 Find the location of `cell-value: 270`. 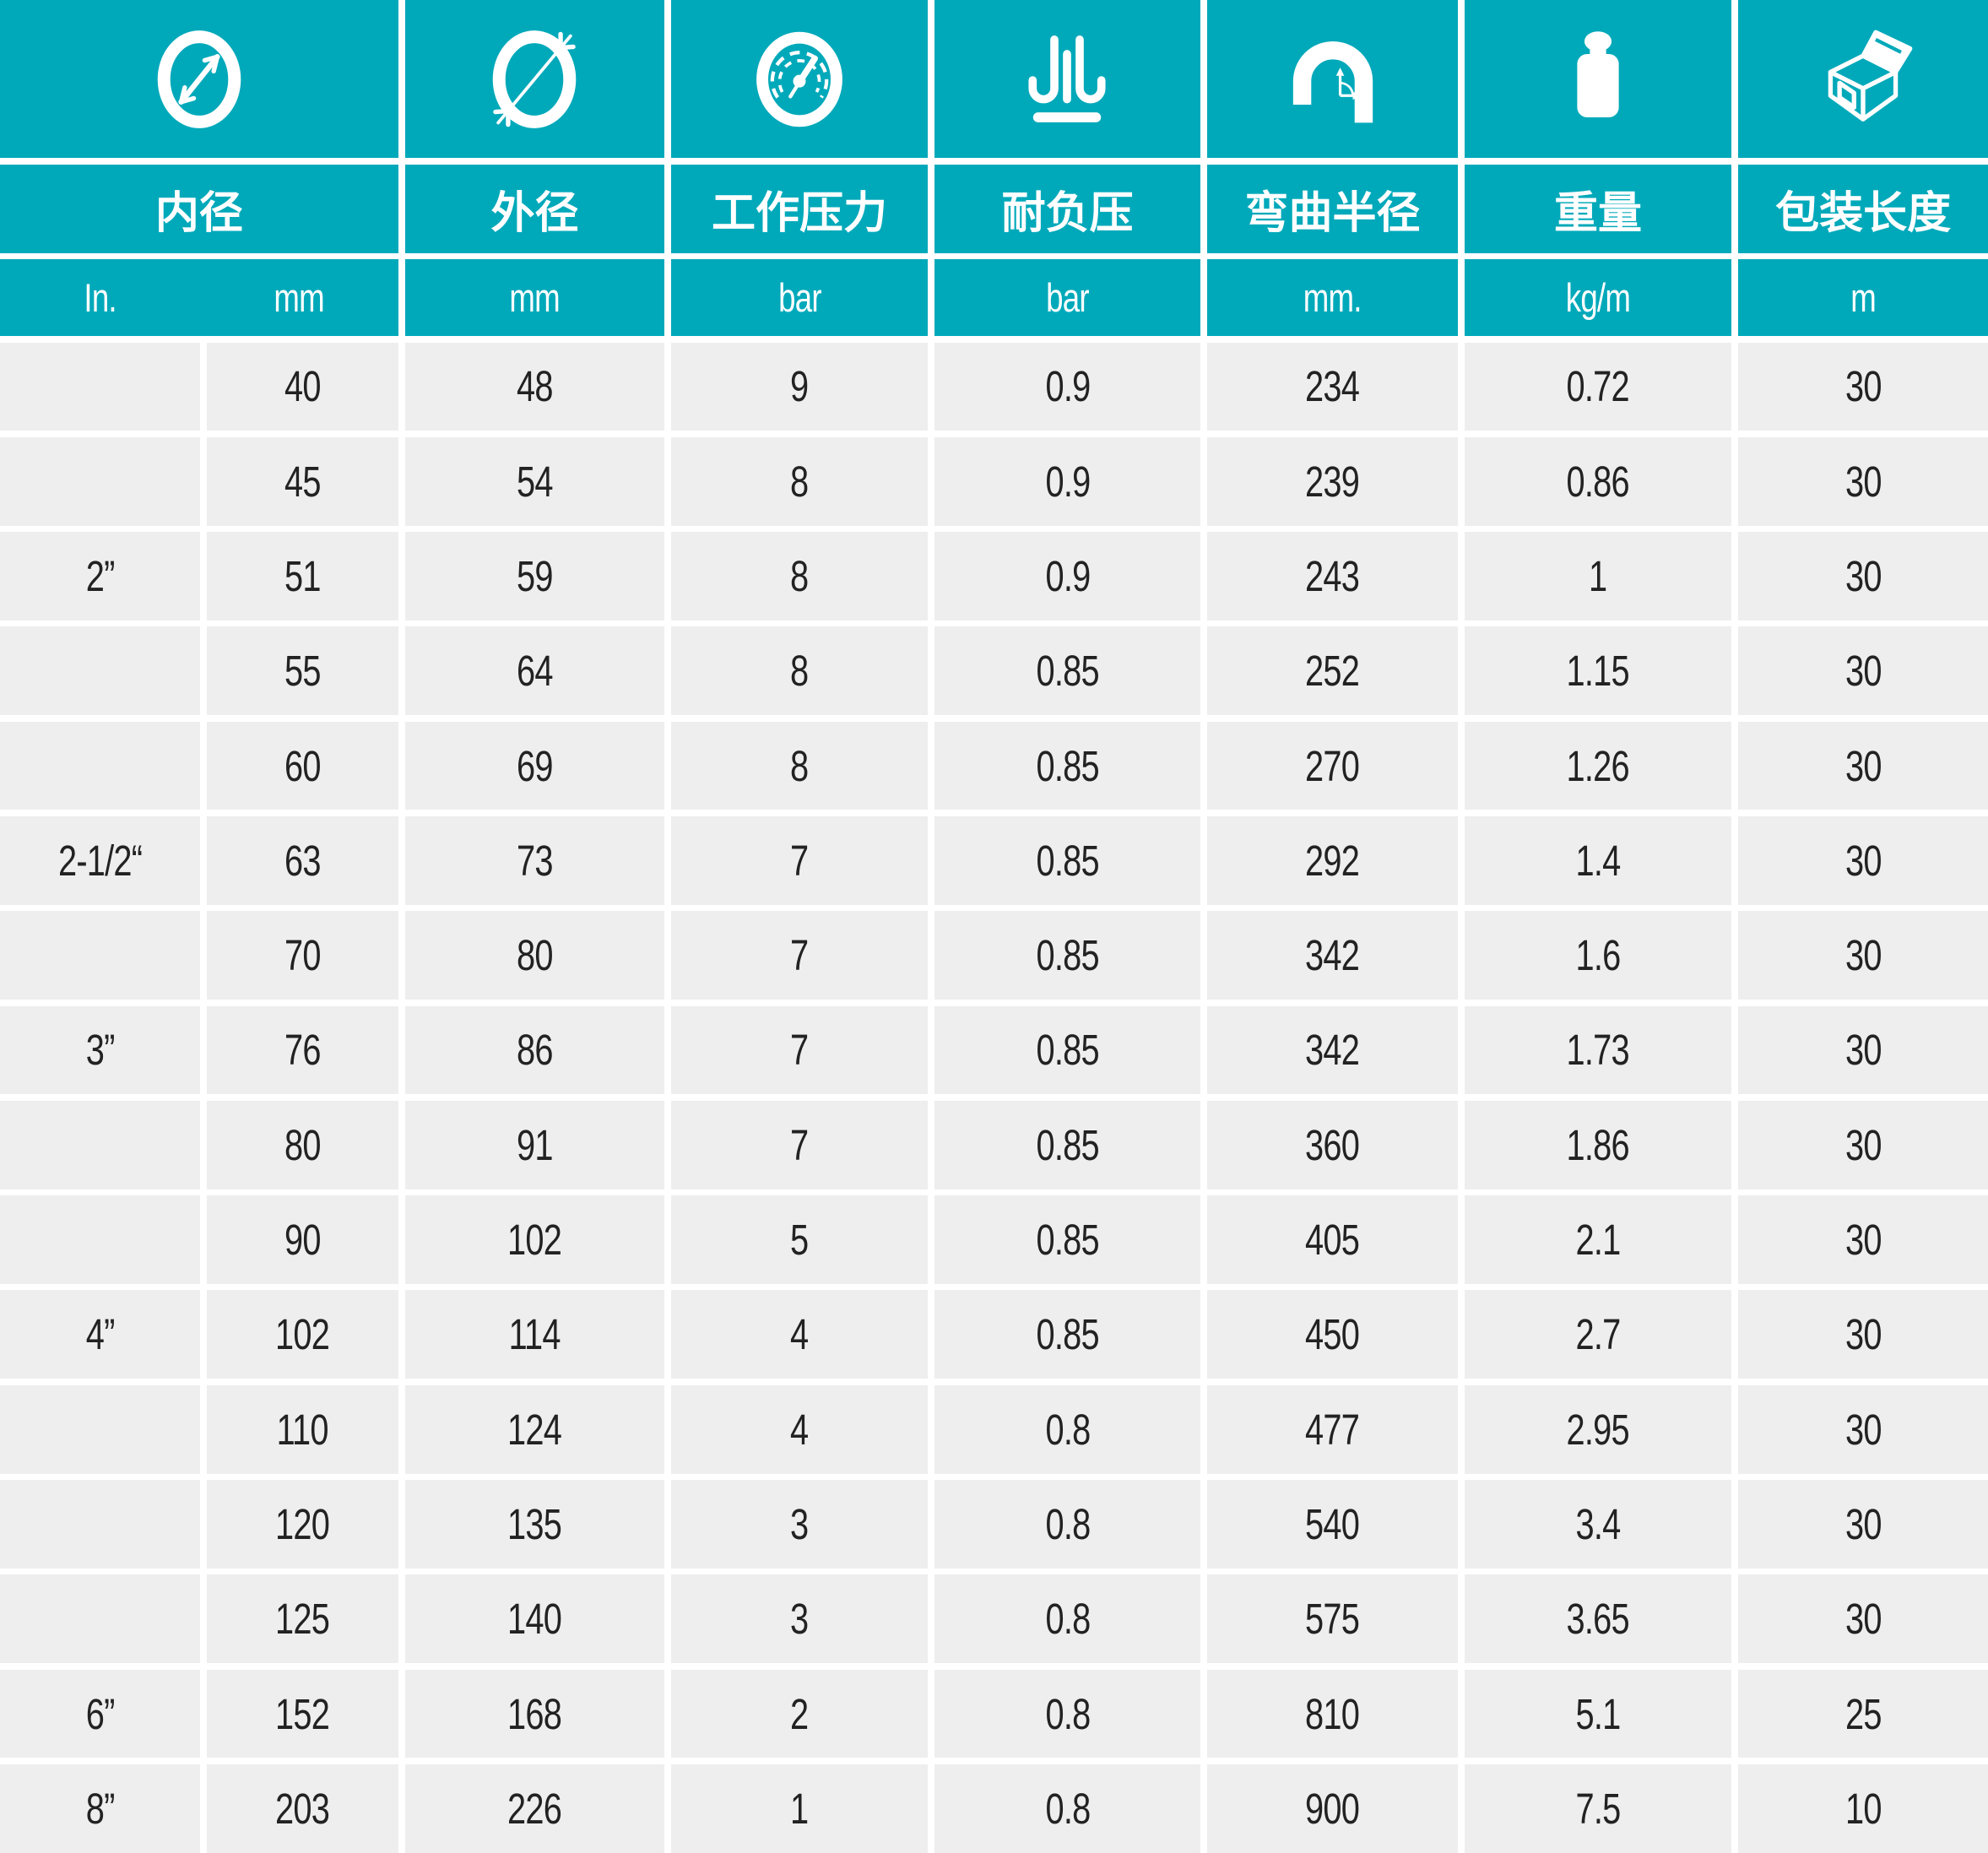

cell-value: 270 is located at coordinates (1332, 766).